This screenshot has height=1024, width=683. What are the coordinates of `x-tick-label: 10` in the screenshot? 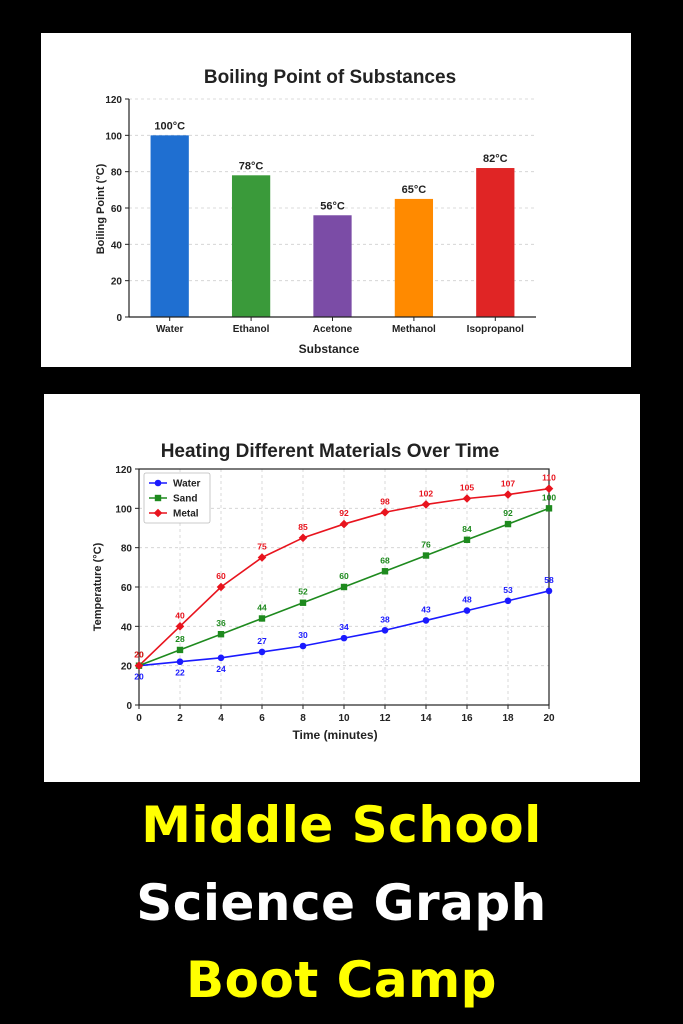 It's located at (344, 718).